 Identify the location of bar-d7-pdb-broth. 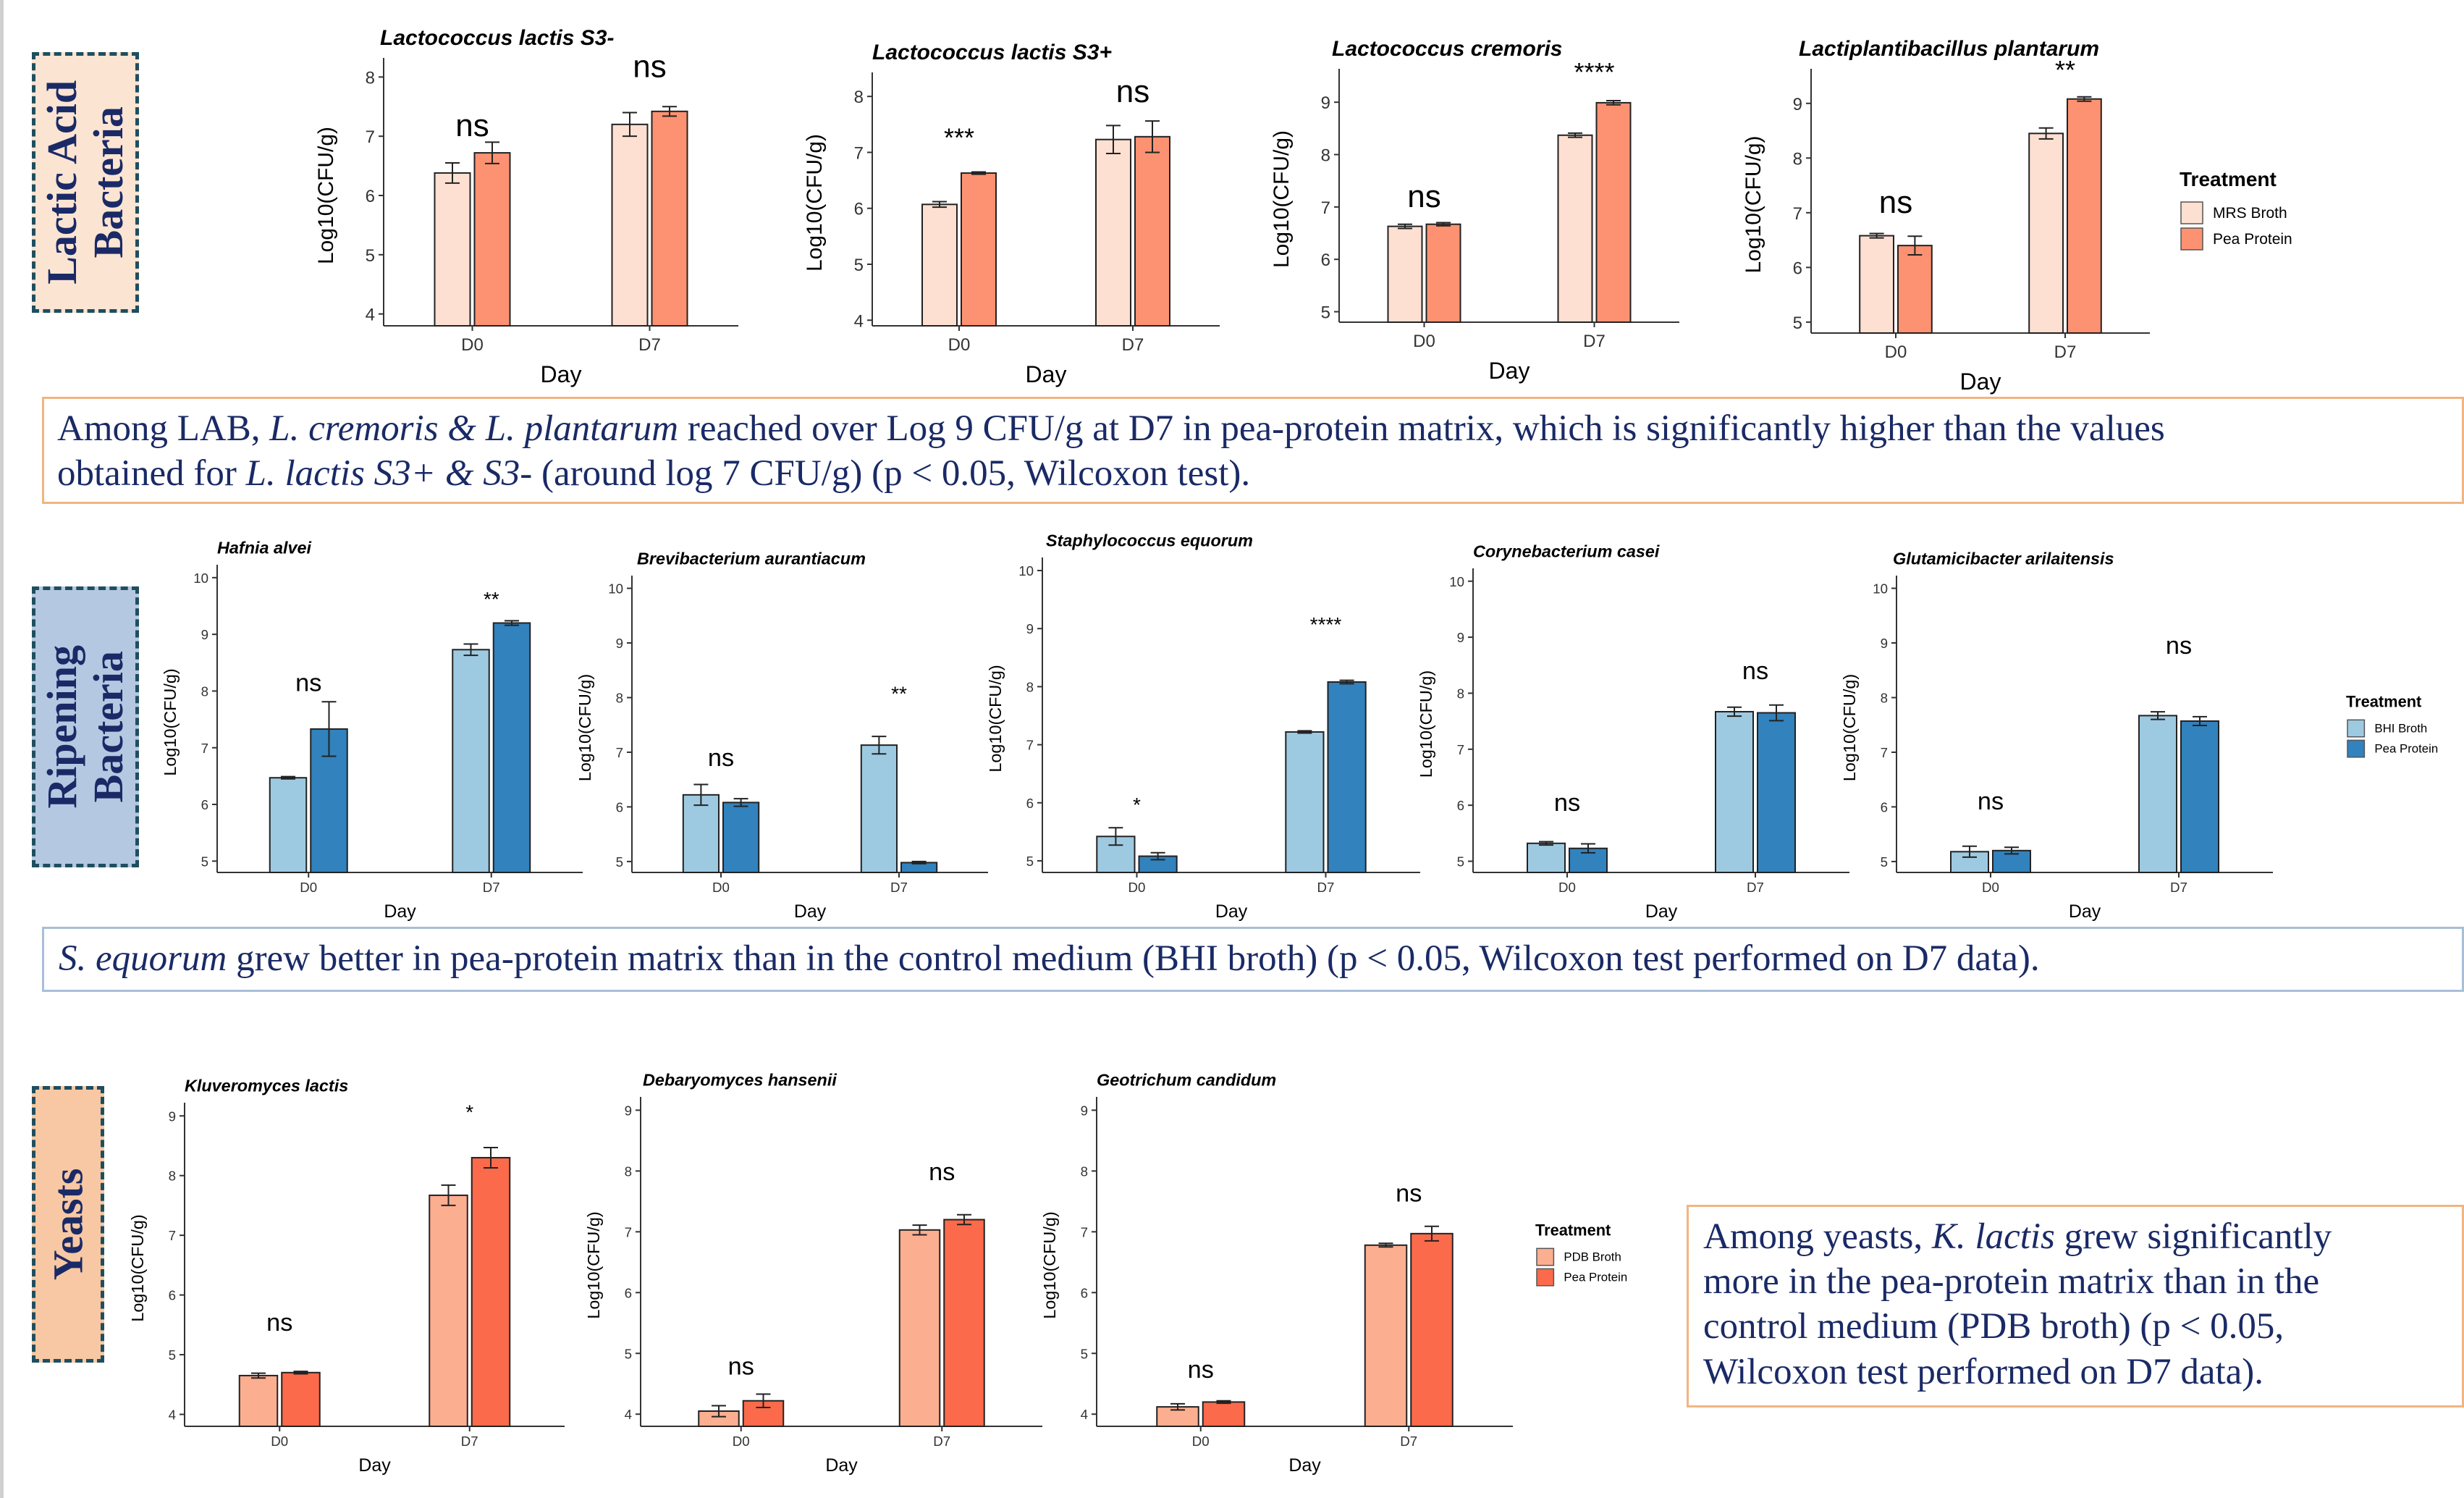
(1386, 1335).